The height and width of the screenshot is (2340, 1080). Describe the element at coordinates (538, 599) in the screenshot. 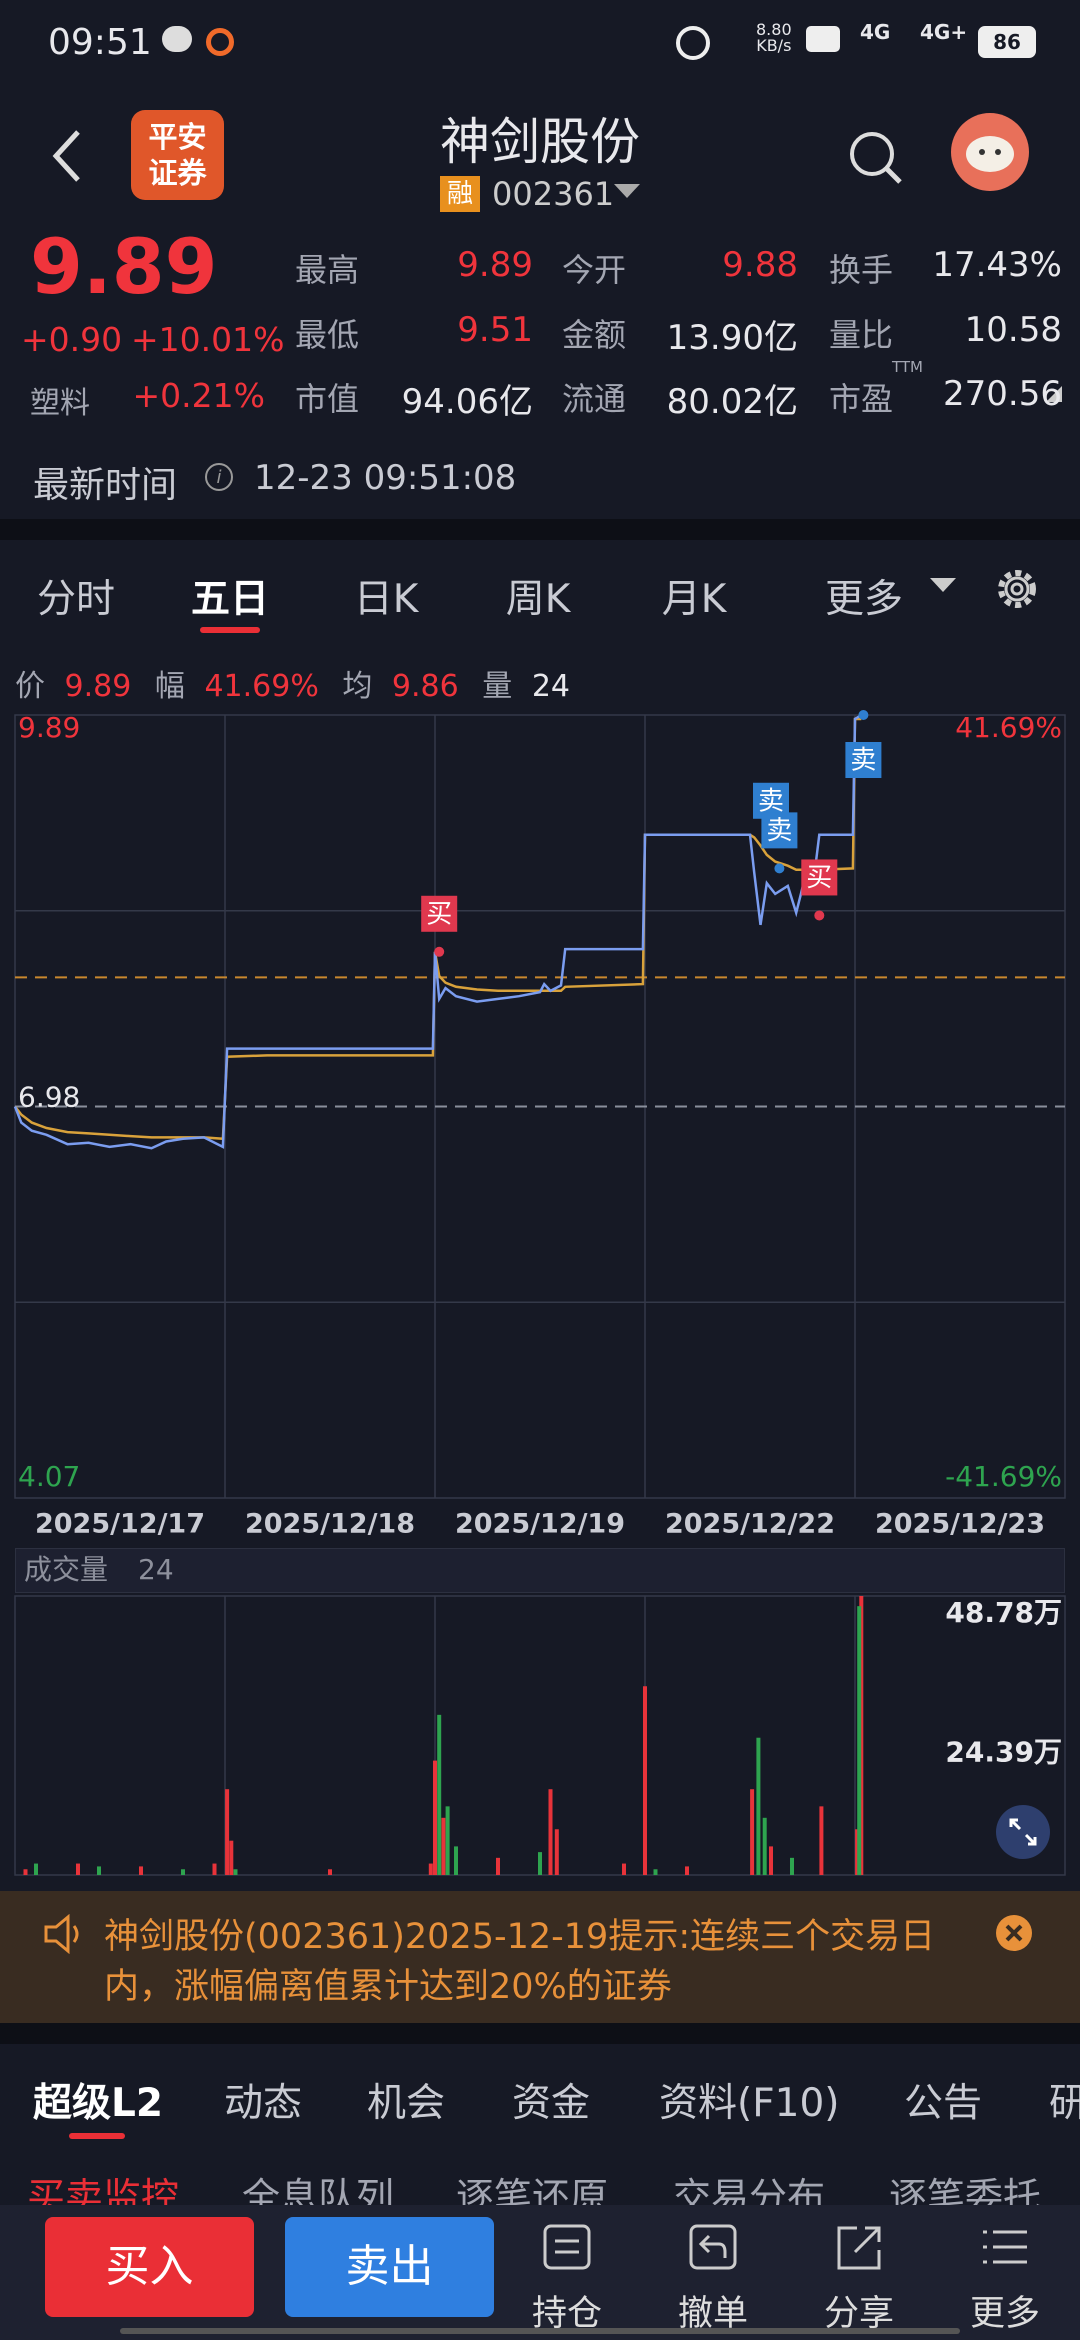

I see `period-tab: 周K` at that location.